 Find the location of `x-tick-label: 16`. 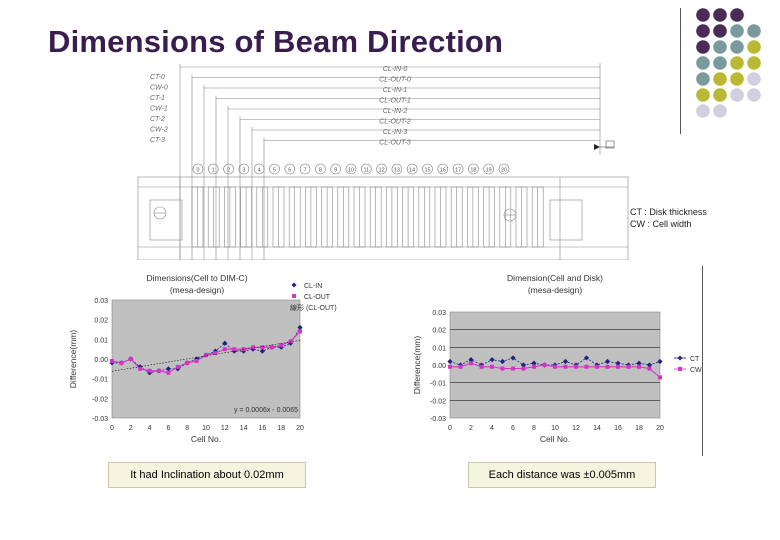

x-tick-label: 16 is located at coordinates (263, 428).